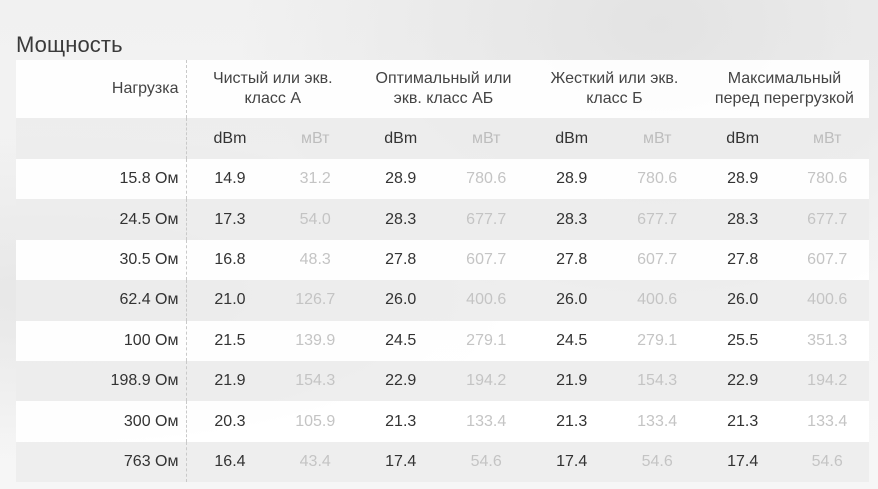 This screenshot has height=489, width=878. Describe the element at coordinates (443, 98) in the screenshot. I see `group-header-line2: экв. класс АБ` at that location.